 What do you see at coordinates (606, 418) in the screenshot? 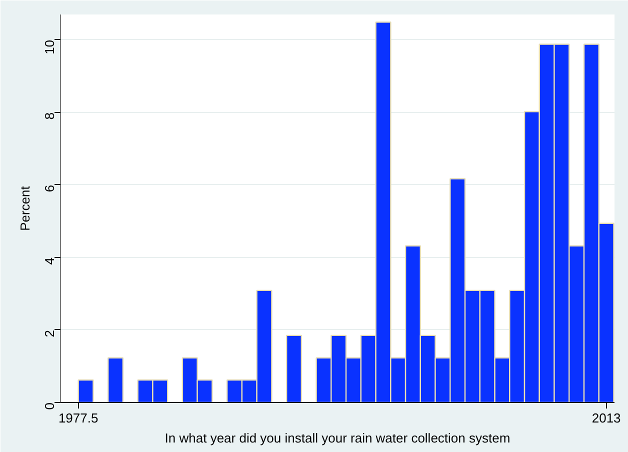
I see `x-tick-label: 2013` at bounding box center [606, 418].